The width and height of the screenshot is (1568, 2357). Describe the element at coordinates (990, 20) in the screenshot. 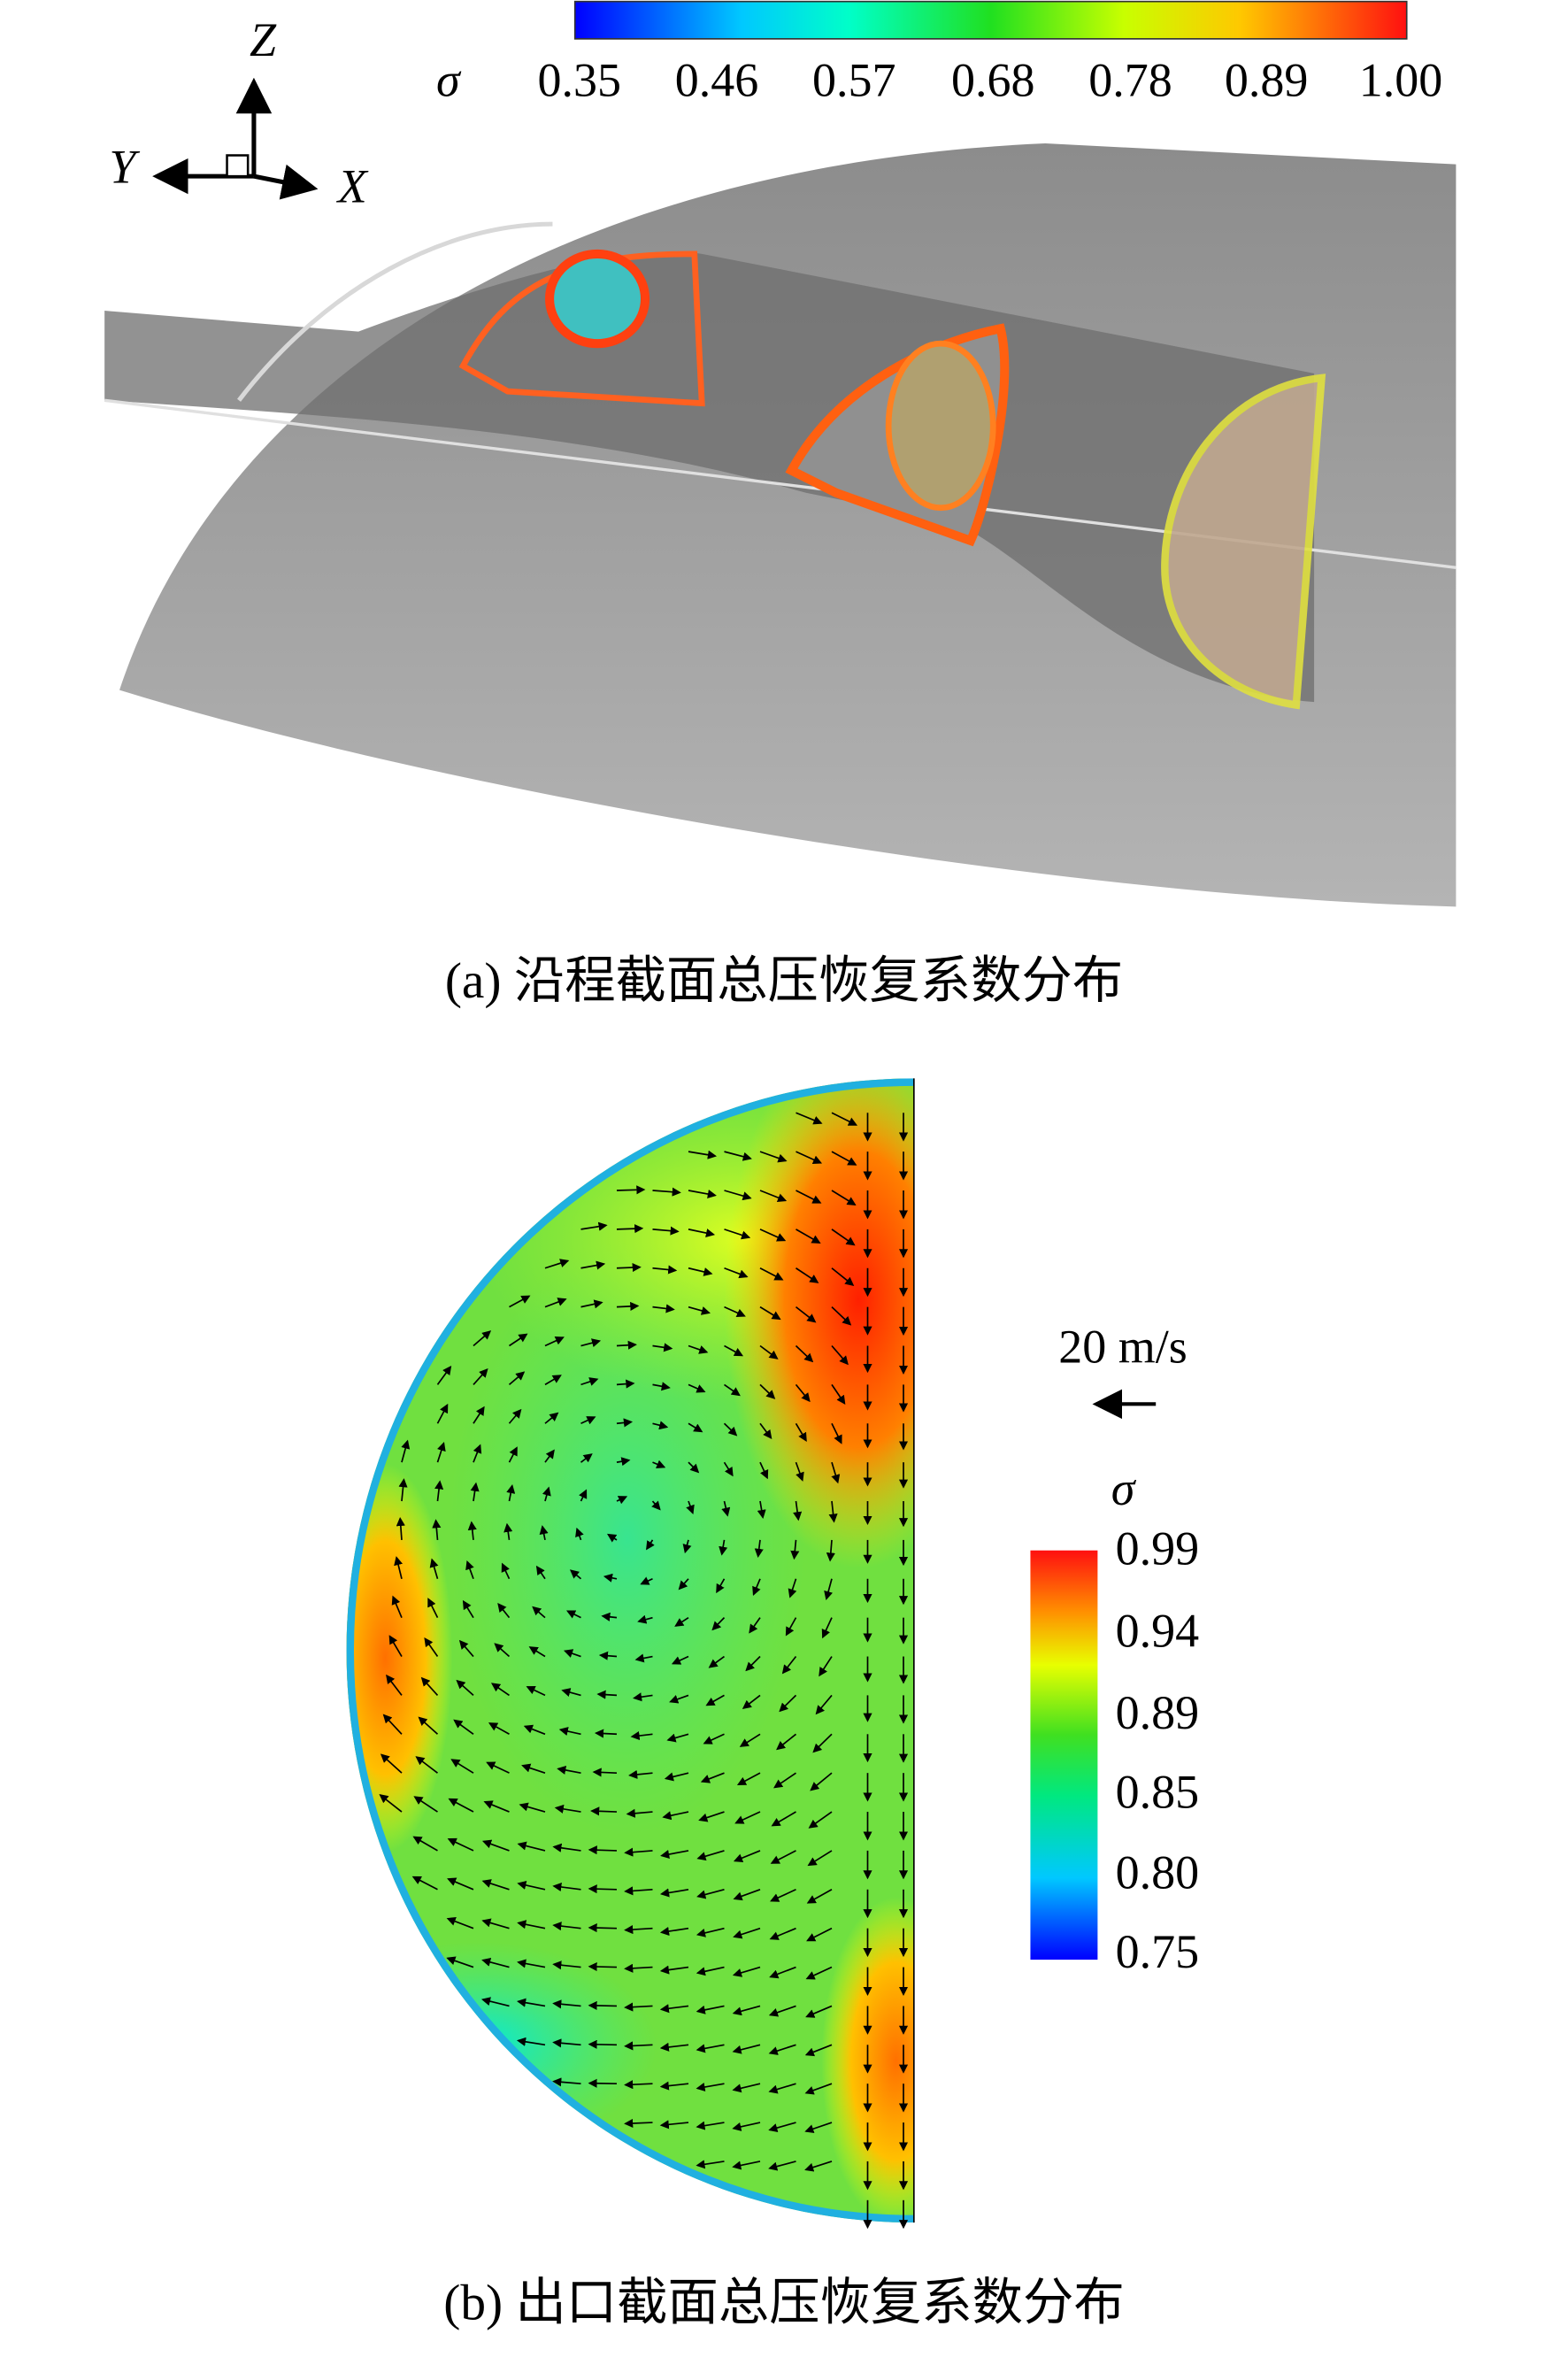

I see `colorbar` at that location.